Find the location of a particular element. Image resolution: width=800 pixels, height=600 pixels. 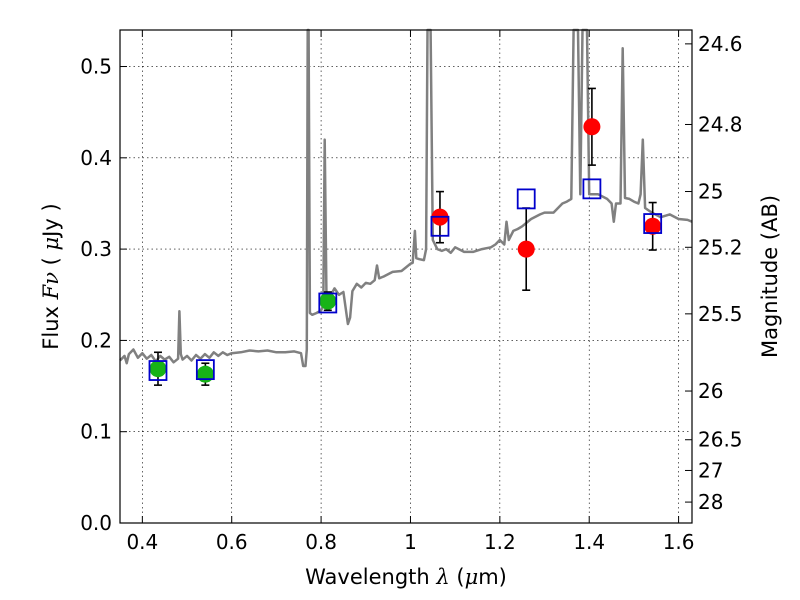

x-tick-label: 1 is located at coordinates (410, 542).